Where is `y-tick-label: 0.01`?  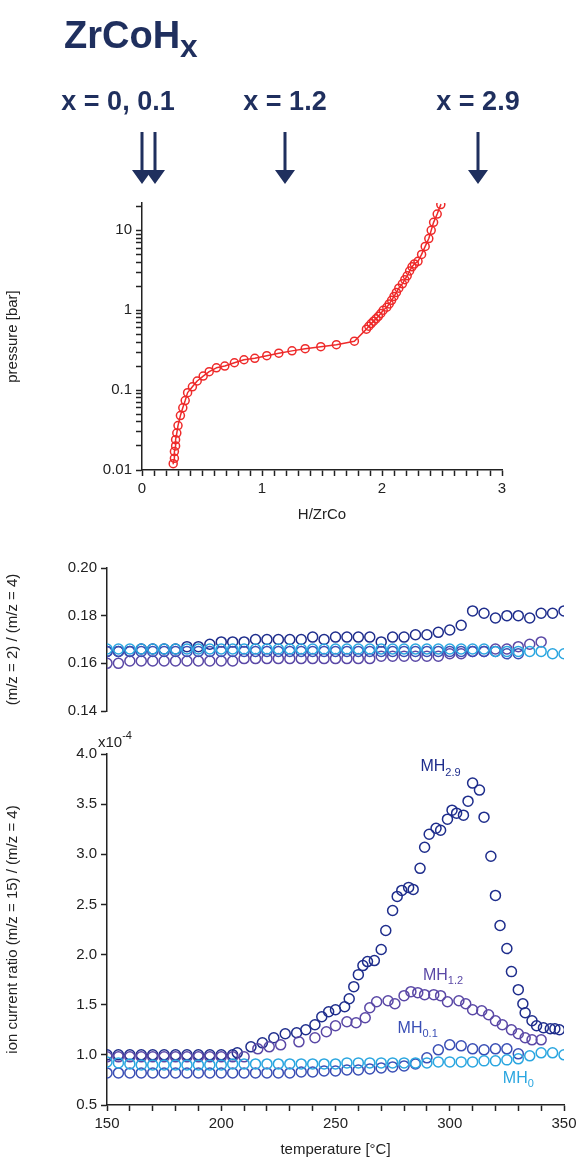
y-tick-label: 0.01 is located at coordinates (117, 469).